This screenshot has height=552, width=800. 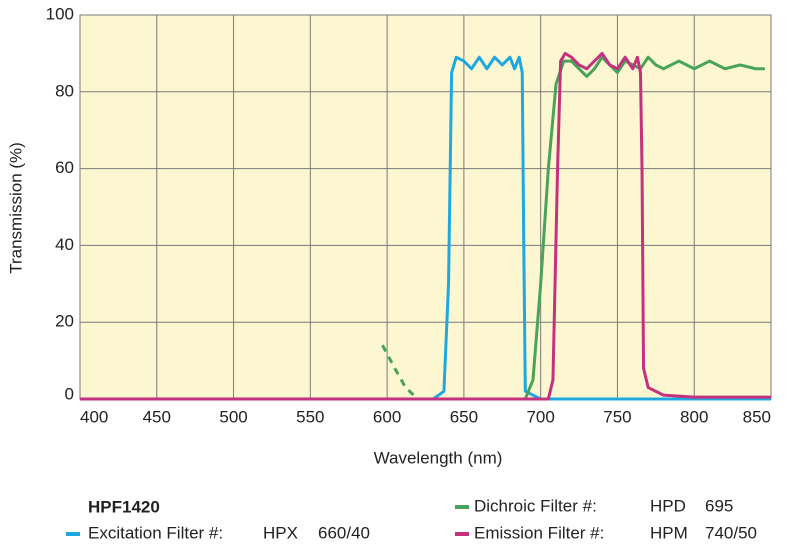 I want to click on legend-title: HPF1420, so click(x=124, y=506).